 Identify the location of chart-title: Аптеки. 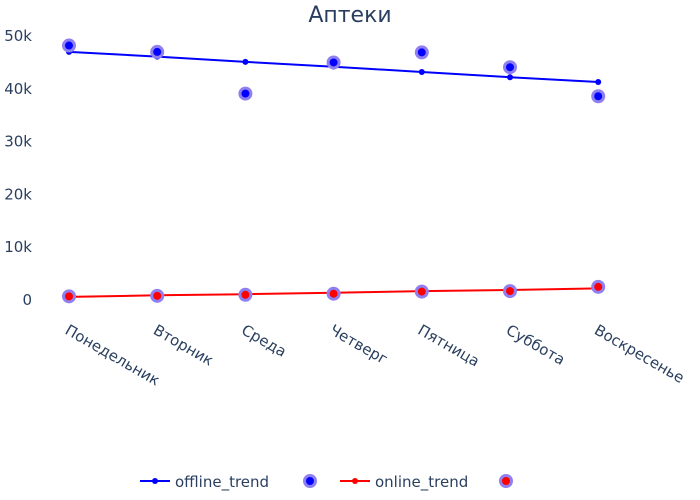
(349, 15).